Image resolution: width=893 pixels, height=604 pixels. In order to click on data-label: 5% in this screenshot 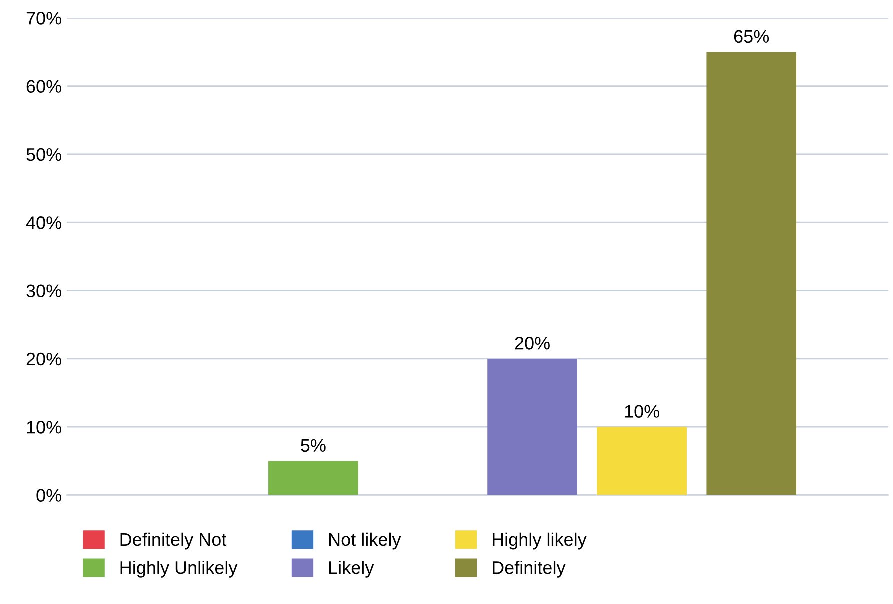, I will do `click(313, 445)`.